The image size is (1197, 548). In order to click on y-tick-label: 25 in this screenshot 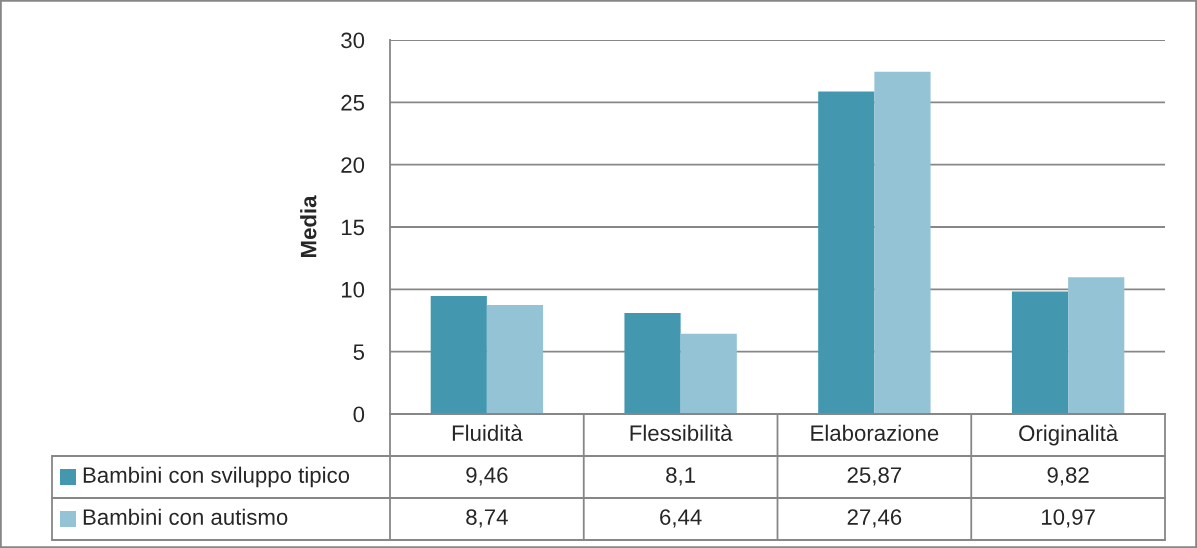, I will do `click(353, 102)`.